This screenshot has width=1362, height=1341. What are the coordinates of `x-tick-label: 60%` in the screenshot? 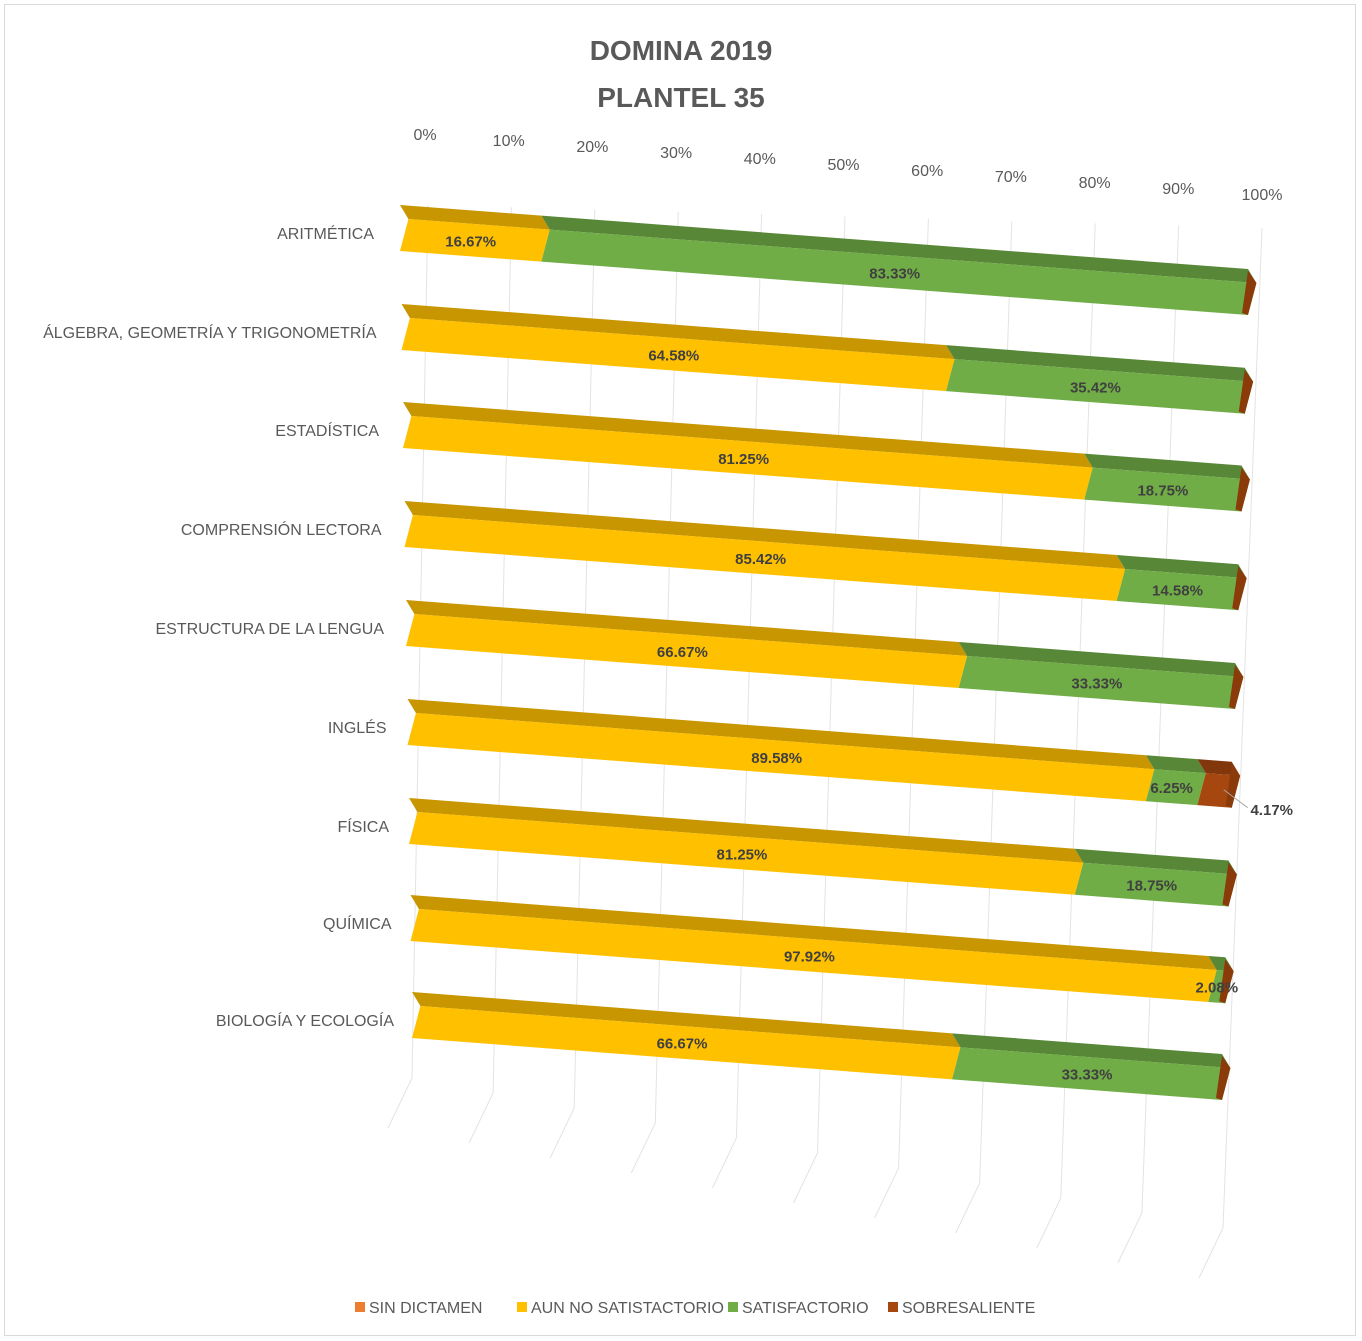 It's located at (927, 171).